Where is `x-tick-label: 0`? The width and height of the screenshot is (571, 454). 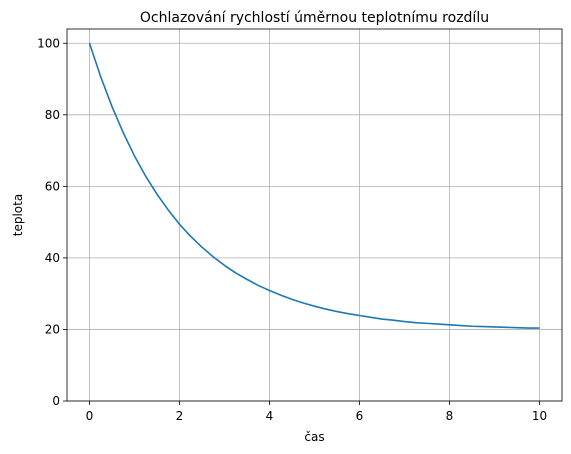
x-tick-label: 0 is located at coordinates (90, 416).